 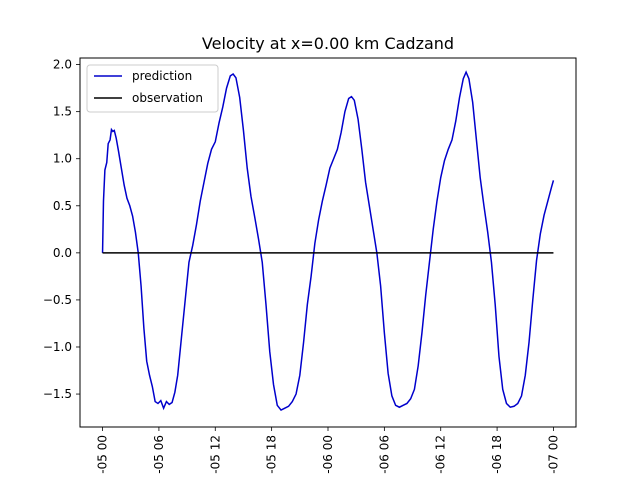 I want to click on legend-label-prediction: prediction, so click(x=162, y=76).